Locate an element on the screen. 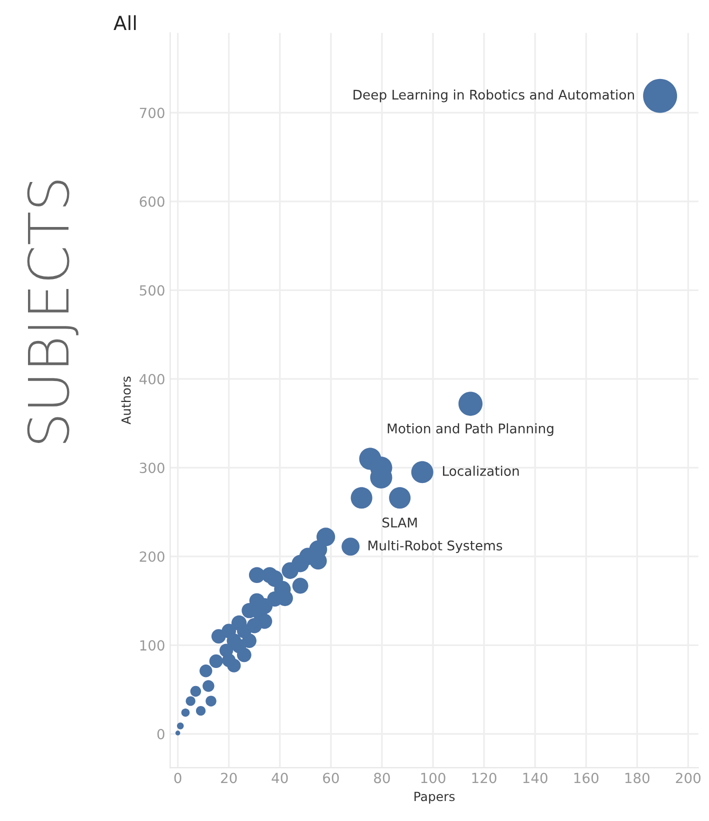 Image resolution: width=709 pixels, height=821 pixels. x-tick-label: 180 is located at coordinates (637, 778).